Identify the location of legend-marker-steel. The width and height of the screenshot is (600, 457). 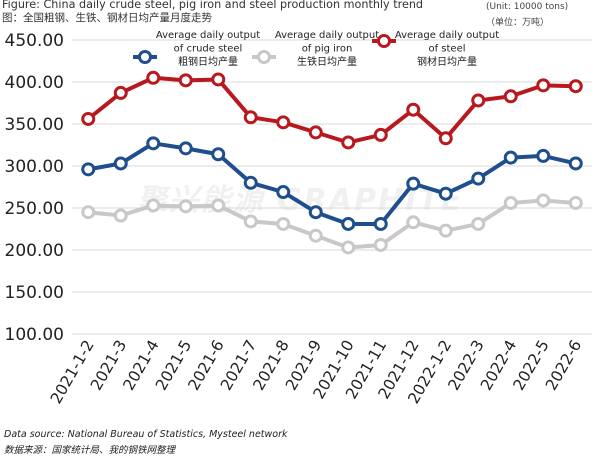
(384, 41).